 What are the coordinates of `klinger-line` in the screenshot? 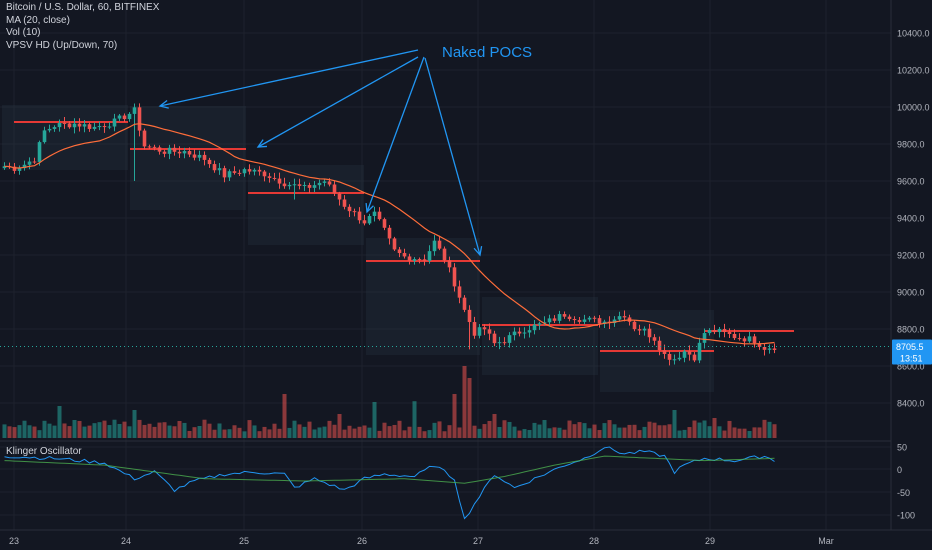 It's located at (389, 483).